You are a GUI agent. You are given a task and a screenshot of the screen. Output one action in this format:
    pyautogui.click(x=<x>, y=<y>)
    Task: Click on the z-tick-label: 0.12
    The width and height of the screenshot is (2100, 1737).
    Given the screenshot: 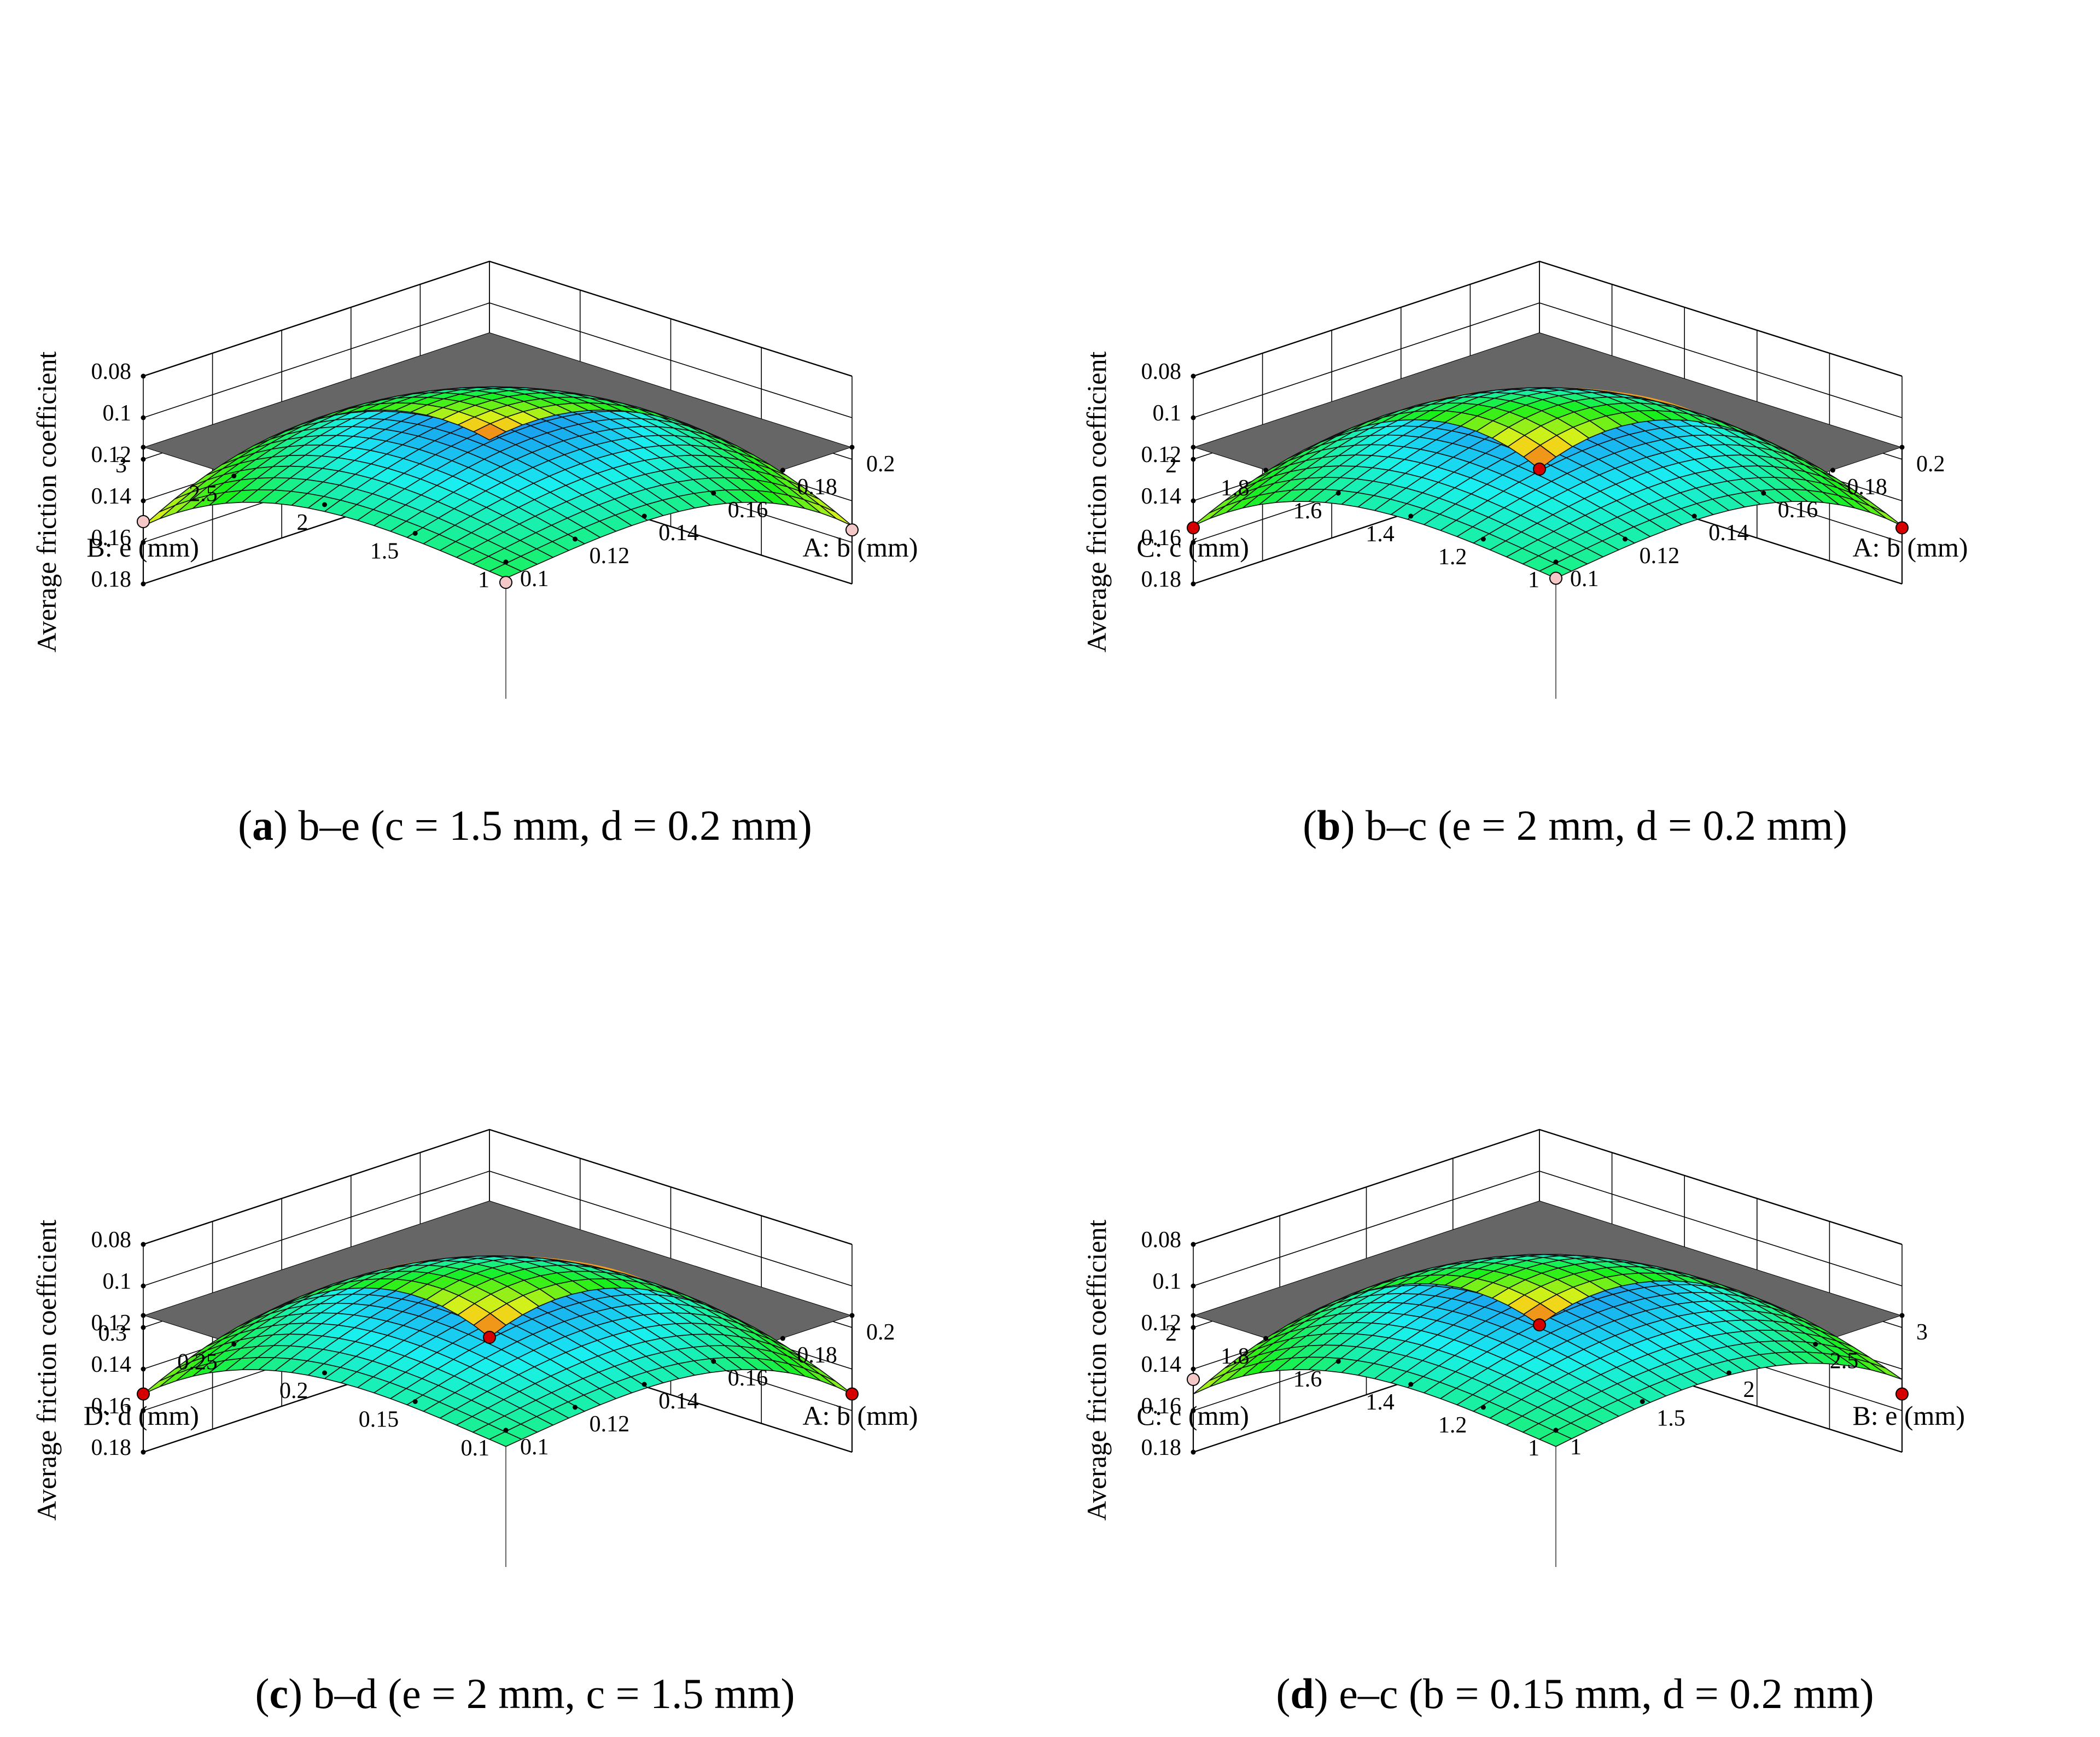 What is the action you would take?
    pyautogui.click(x=111, y=1323)
    